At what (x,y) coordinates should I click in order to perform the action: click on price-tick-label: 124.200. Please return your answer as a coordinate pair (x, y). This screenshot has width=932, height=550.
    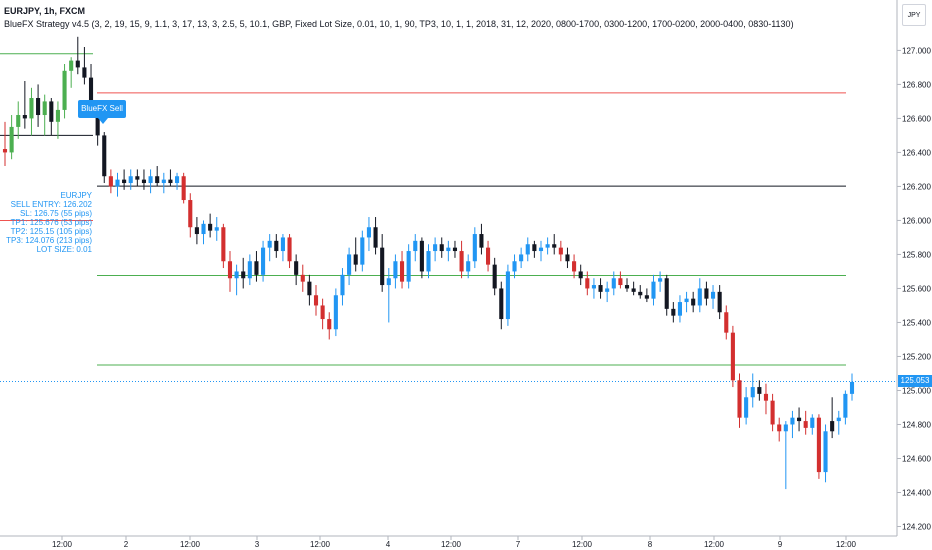
    Looking at the image, I should click on (916, 526).